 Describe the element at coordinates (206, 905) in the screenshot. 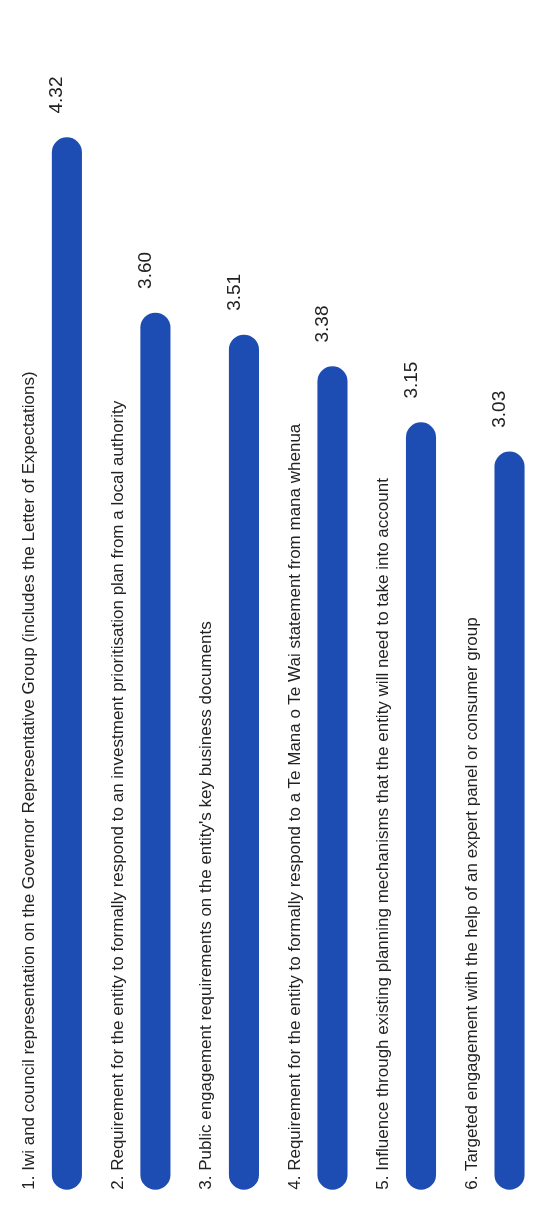

I see `x-tick-label: 3. Public engagement requirements on the entity's key business documents` at that location.